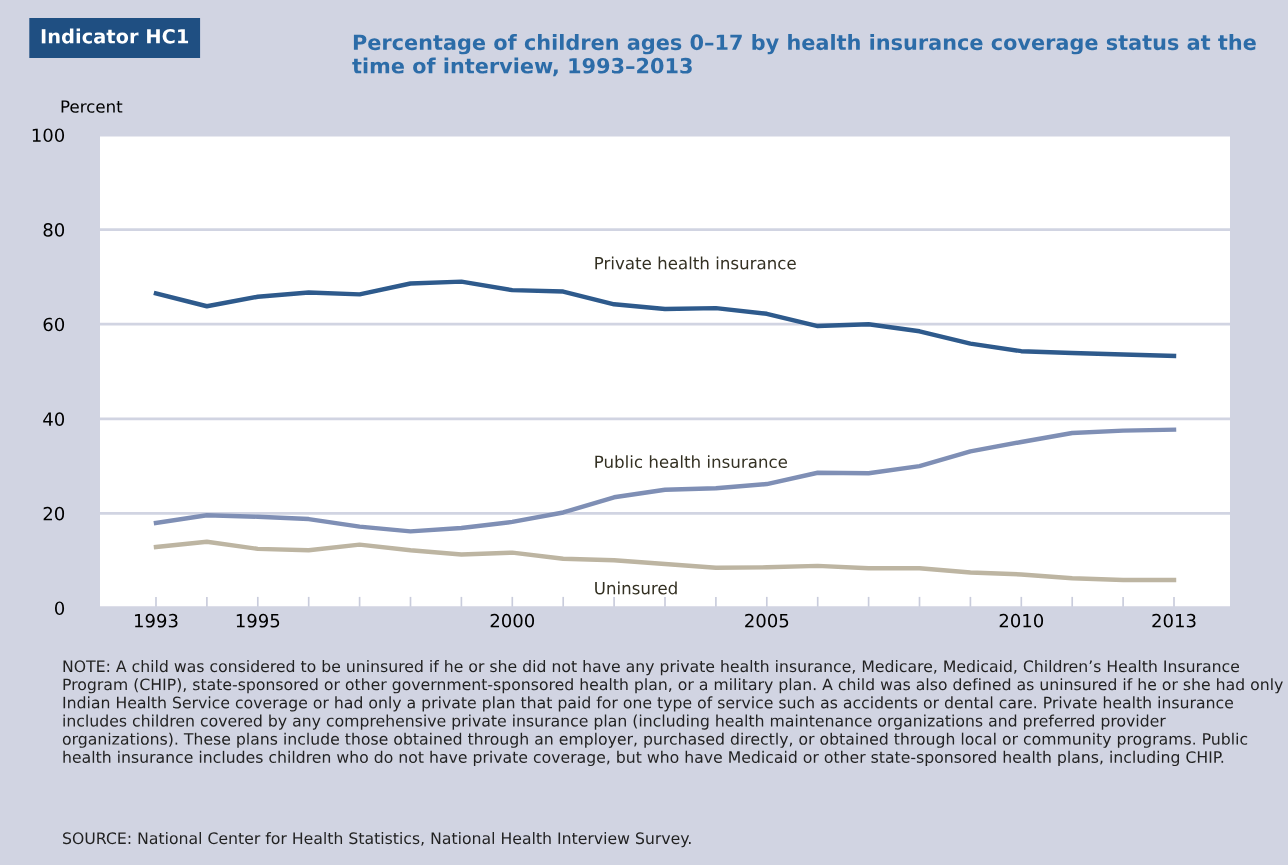 Image resolution: width=1288 pixels, height=865 pixels. I want to click on x-tick-label: 2013, so click(1174, 620).